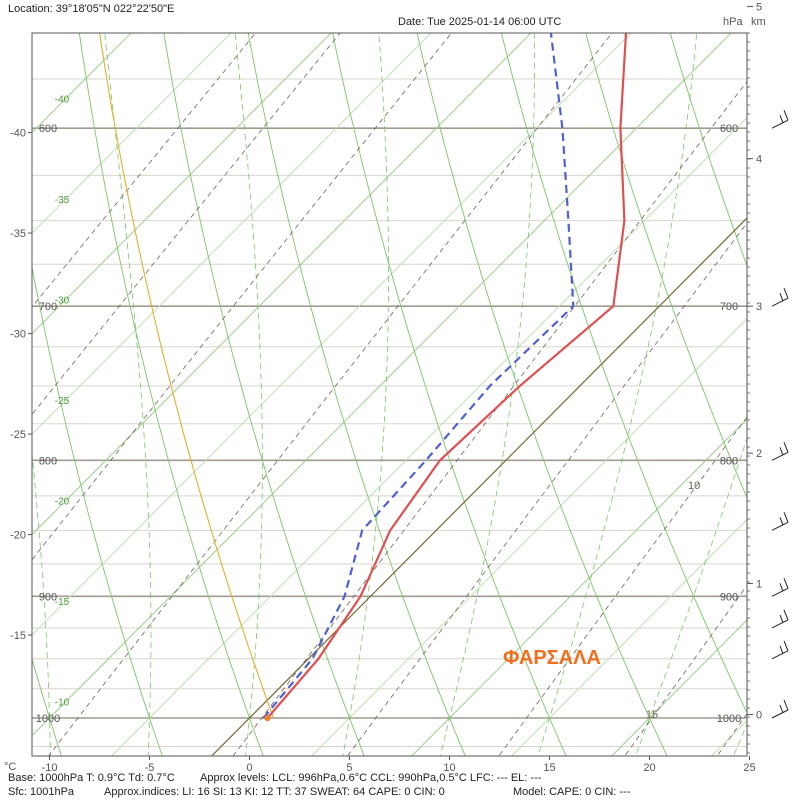 The height and width of the screenshot is (800, 800). What do you see at coordinates (91, 9) in the screenshot?
I see `location-text: Location: 39°18'05"N 022°22'50"E` at bounding box center [91, 9].